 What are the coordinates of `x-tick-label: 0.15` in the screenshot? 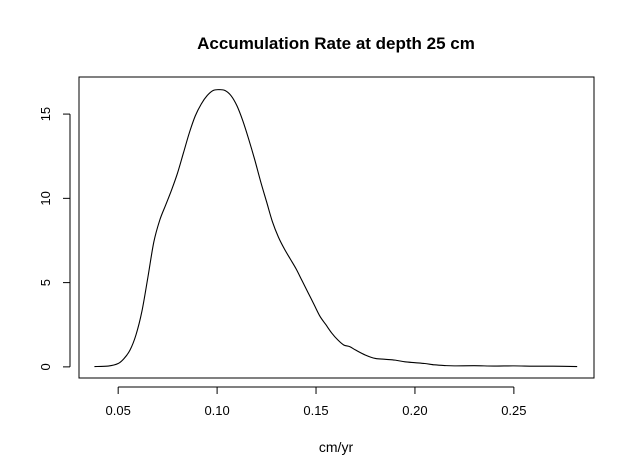 It's located at (315, 410).